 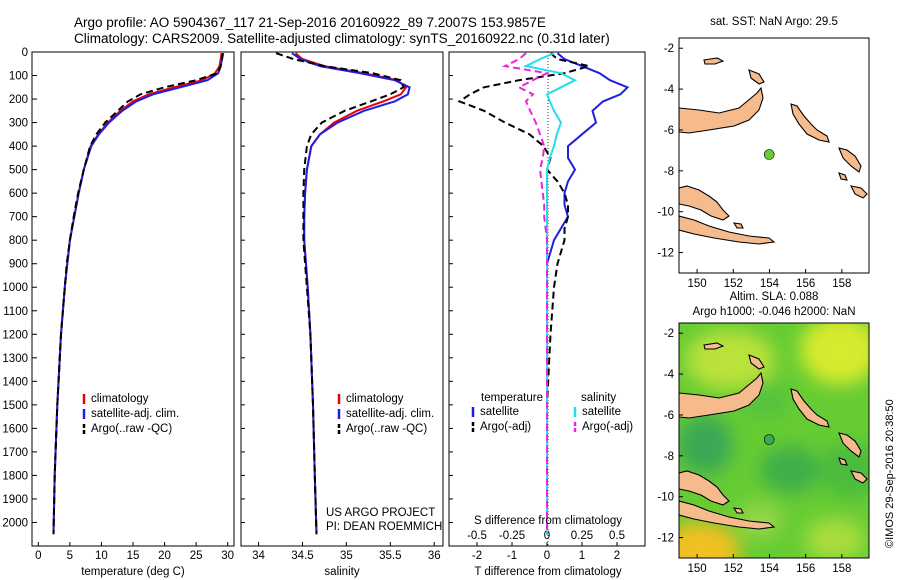 What do you see at coordinates (774, 297) in the screenshot?
I see `sla-map-title: Altim. SLA: 0.088` at bounding box center [774, 297].